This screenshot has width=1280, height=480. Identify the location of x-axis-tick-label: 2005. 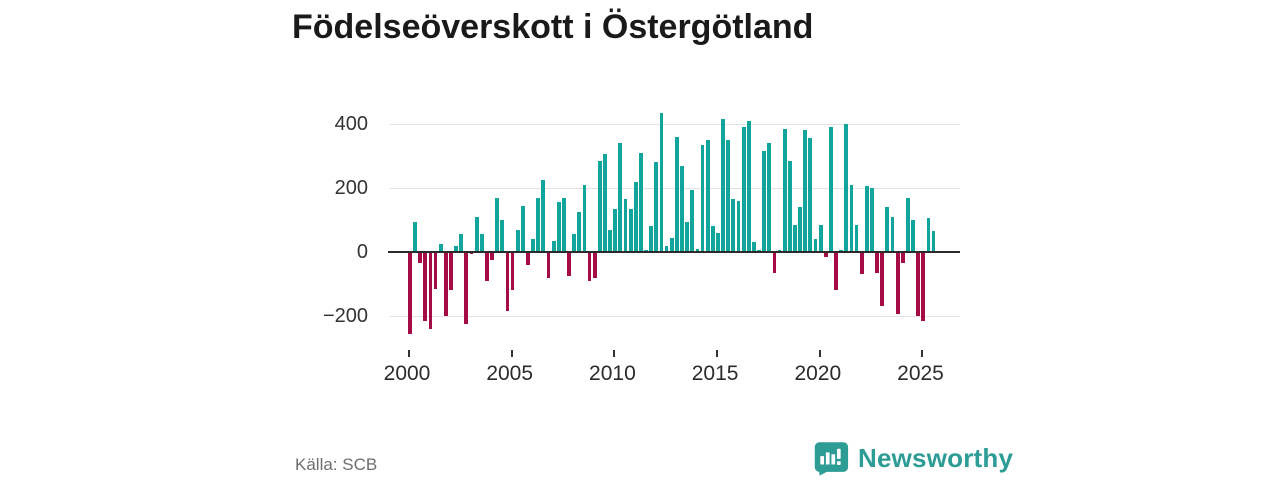
(510, 373).